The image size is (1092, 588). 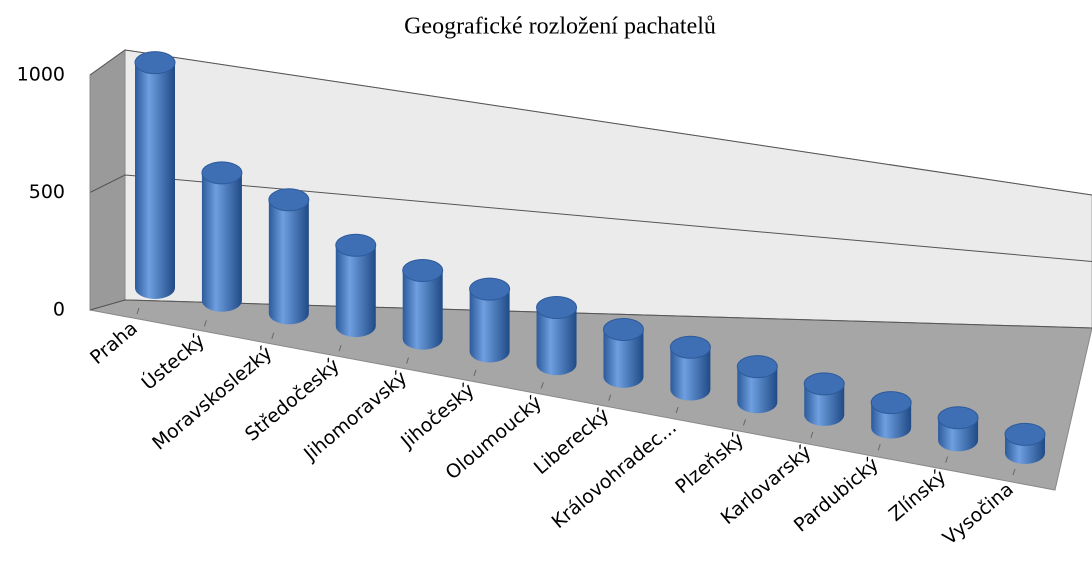 I want to click on x-tick-label: Praha, so click(x=114, y=343).